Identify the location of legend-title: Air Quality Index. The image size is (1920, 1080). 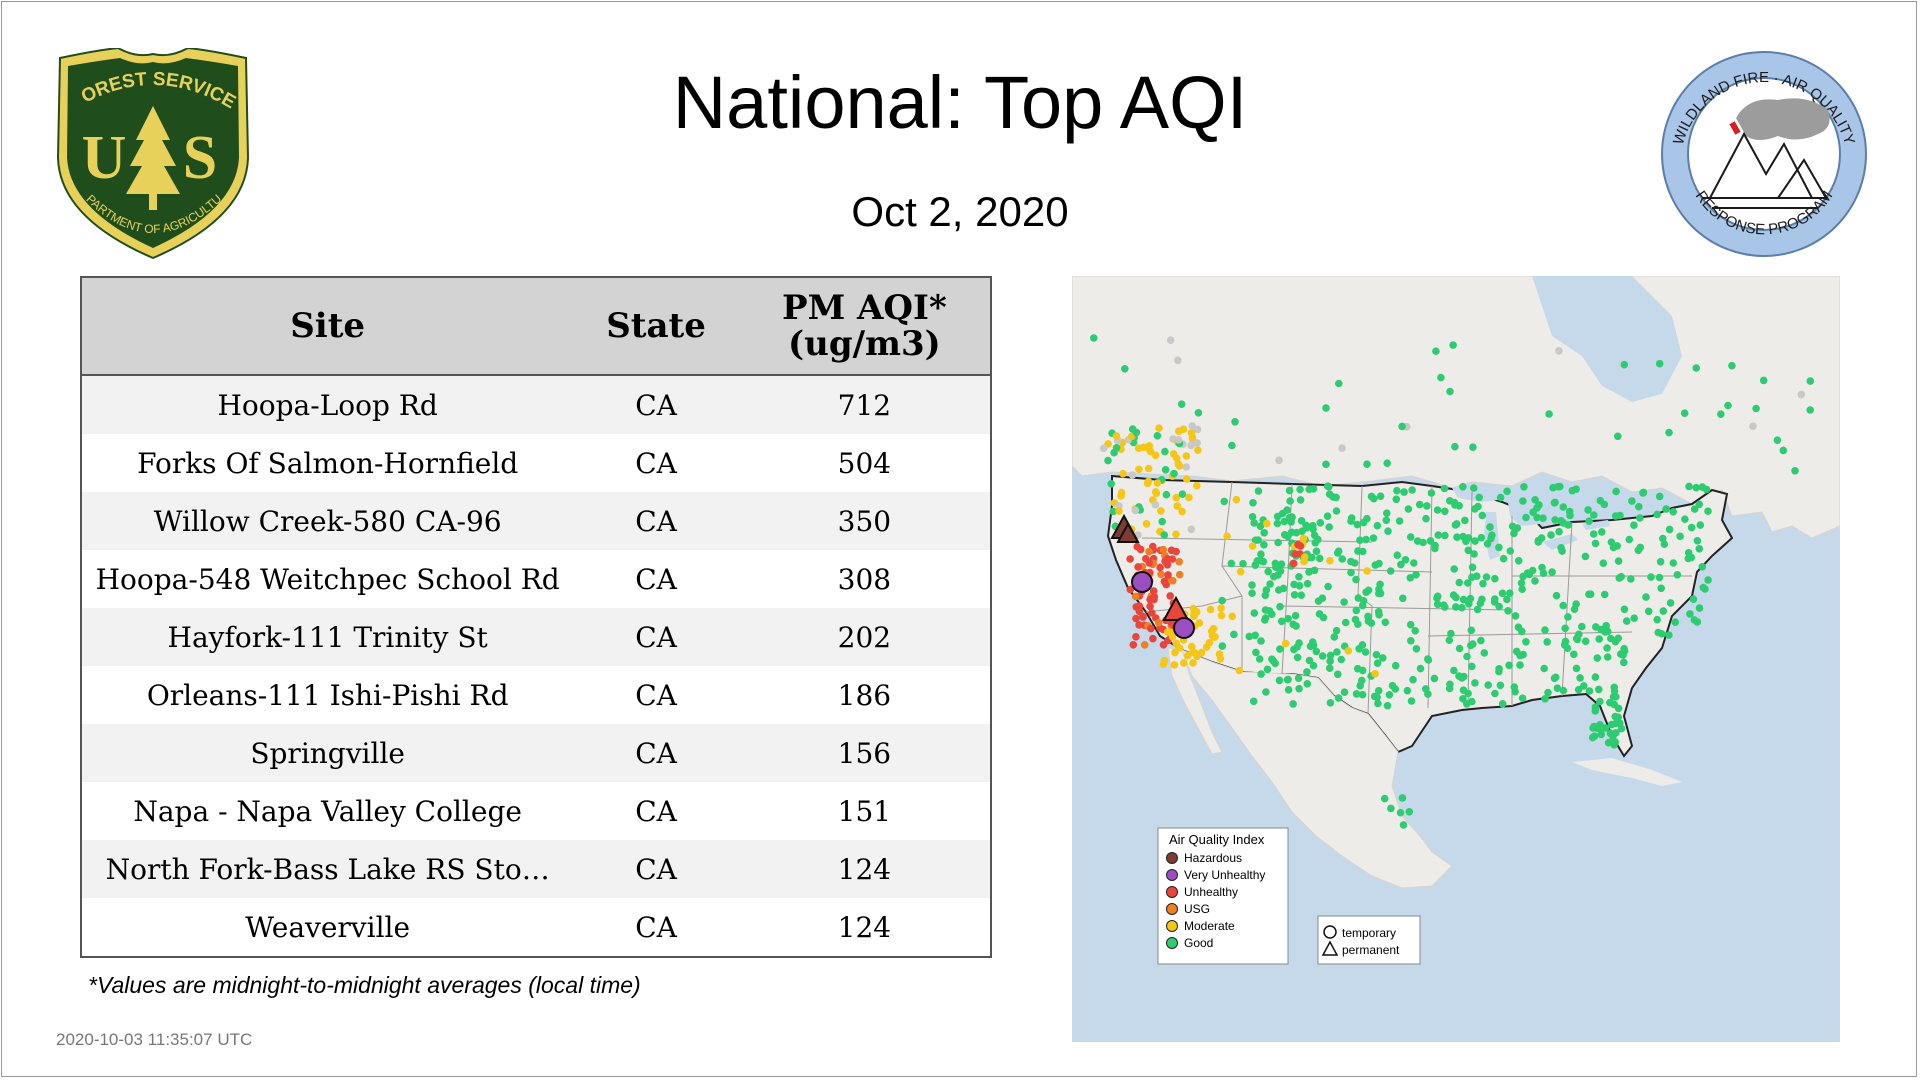
(1217, 839).